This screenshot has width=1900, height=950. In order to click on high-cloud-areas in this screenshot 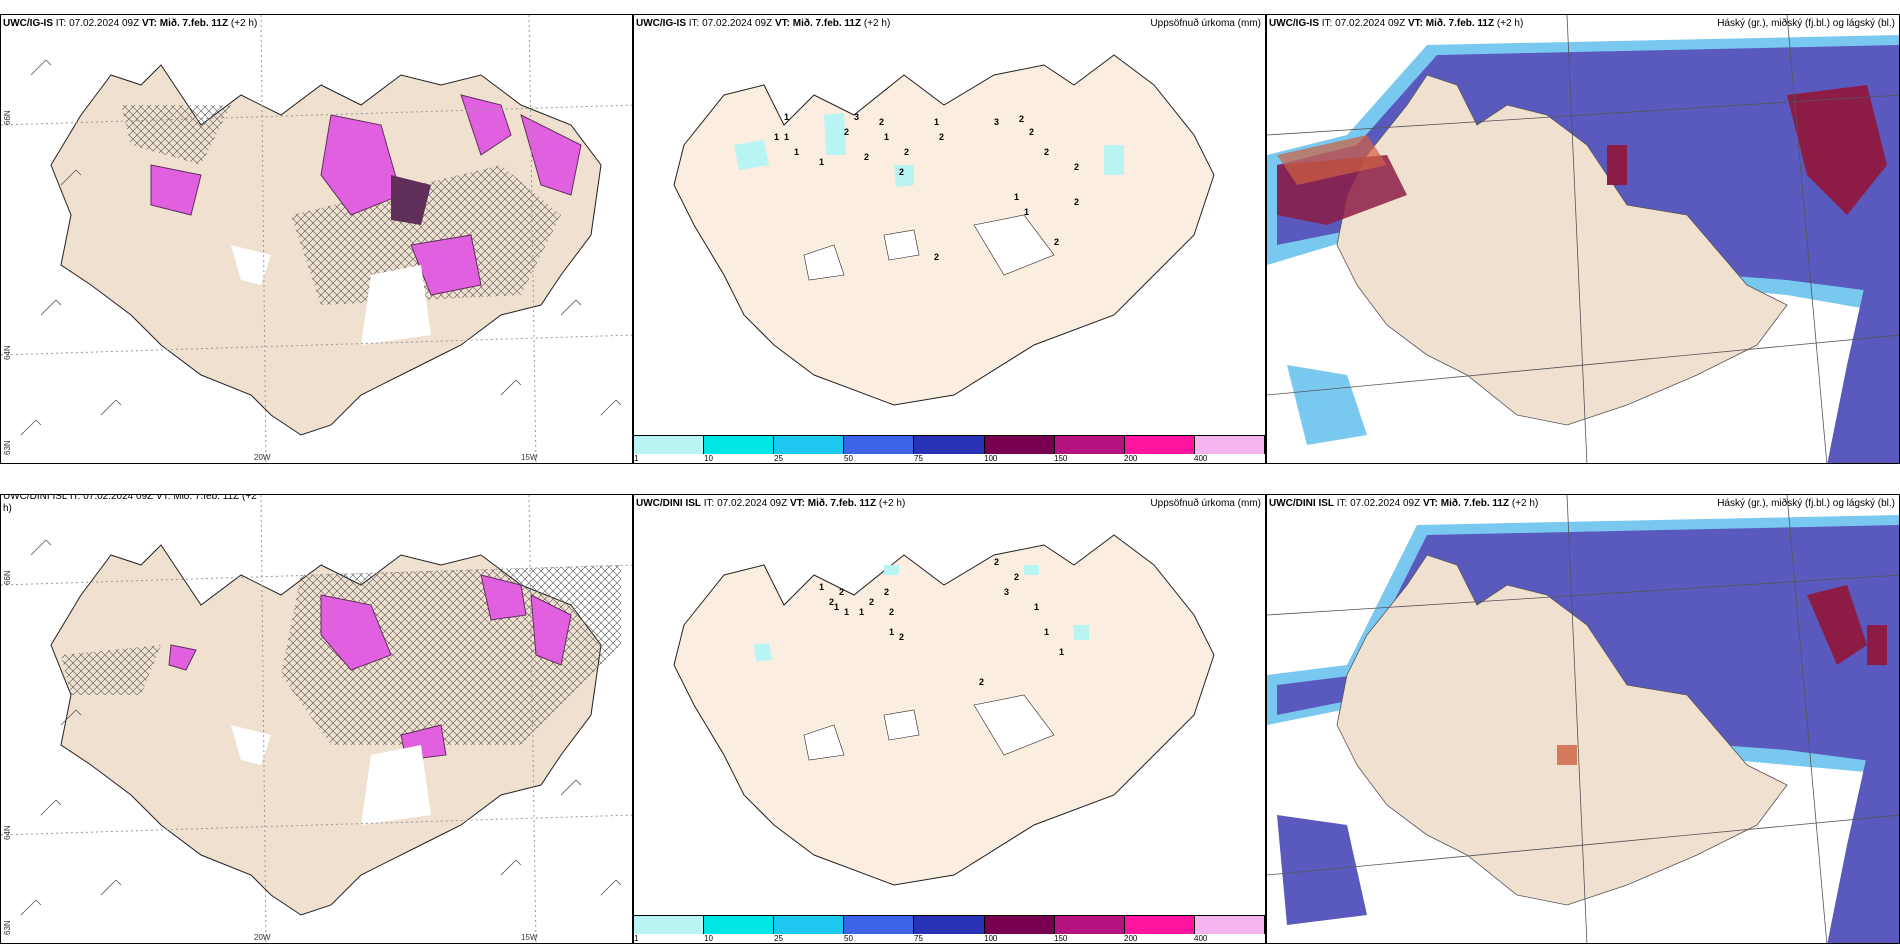, I will do `click(1847, 625)`.